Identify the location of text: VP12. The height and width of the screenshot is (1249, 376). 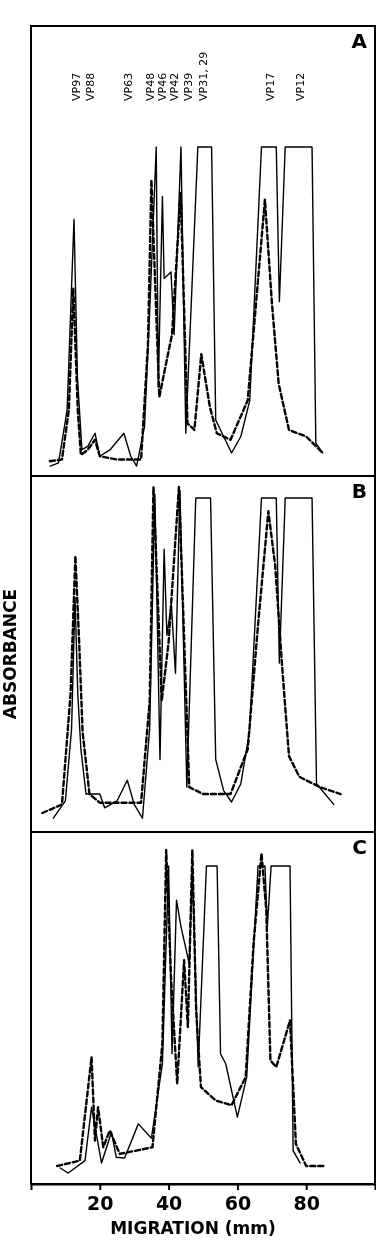
(300, 86).